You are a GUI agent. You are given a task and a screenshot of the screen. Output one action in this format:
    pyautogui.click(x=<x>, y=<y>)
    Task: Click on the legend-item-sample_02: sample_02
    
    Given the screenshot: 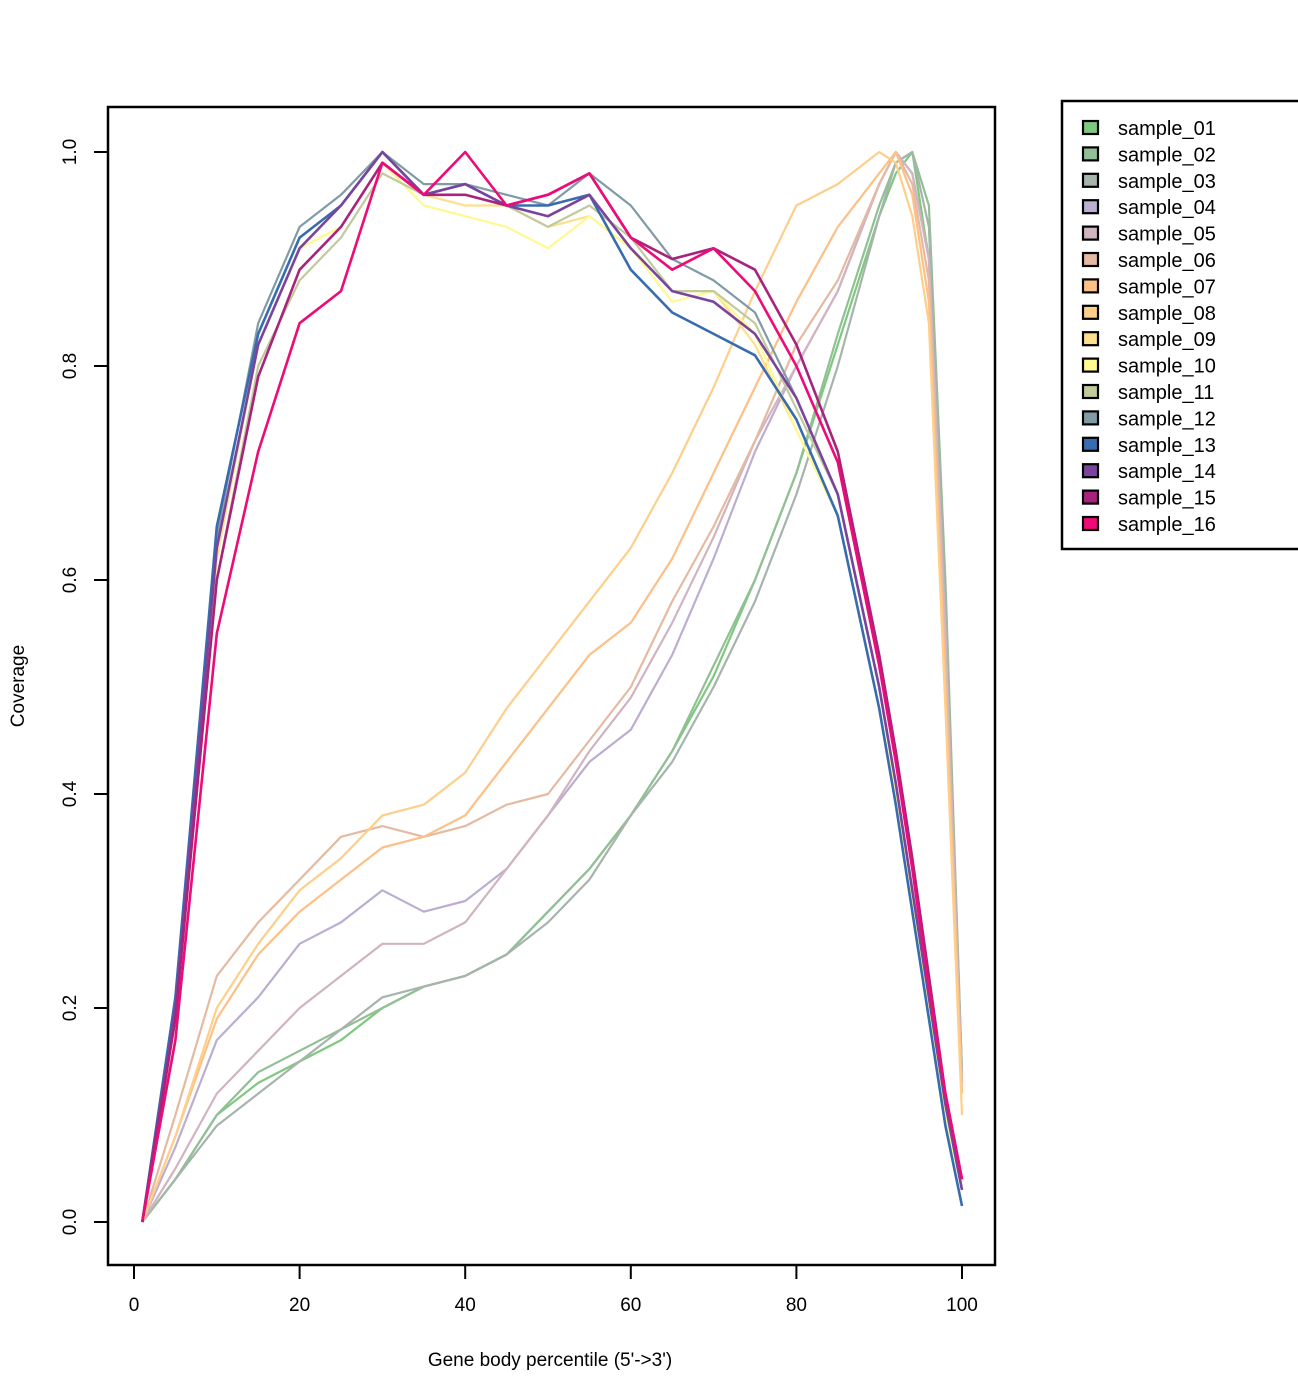 What is the action you would take?
    pyautogui.click(x=1148, y=155)
    